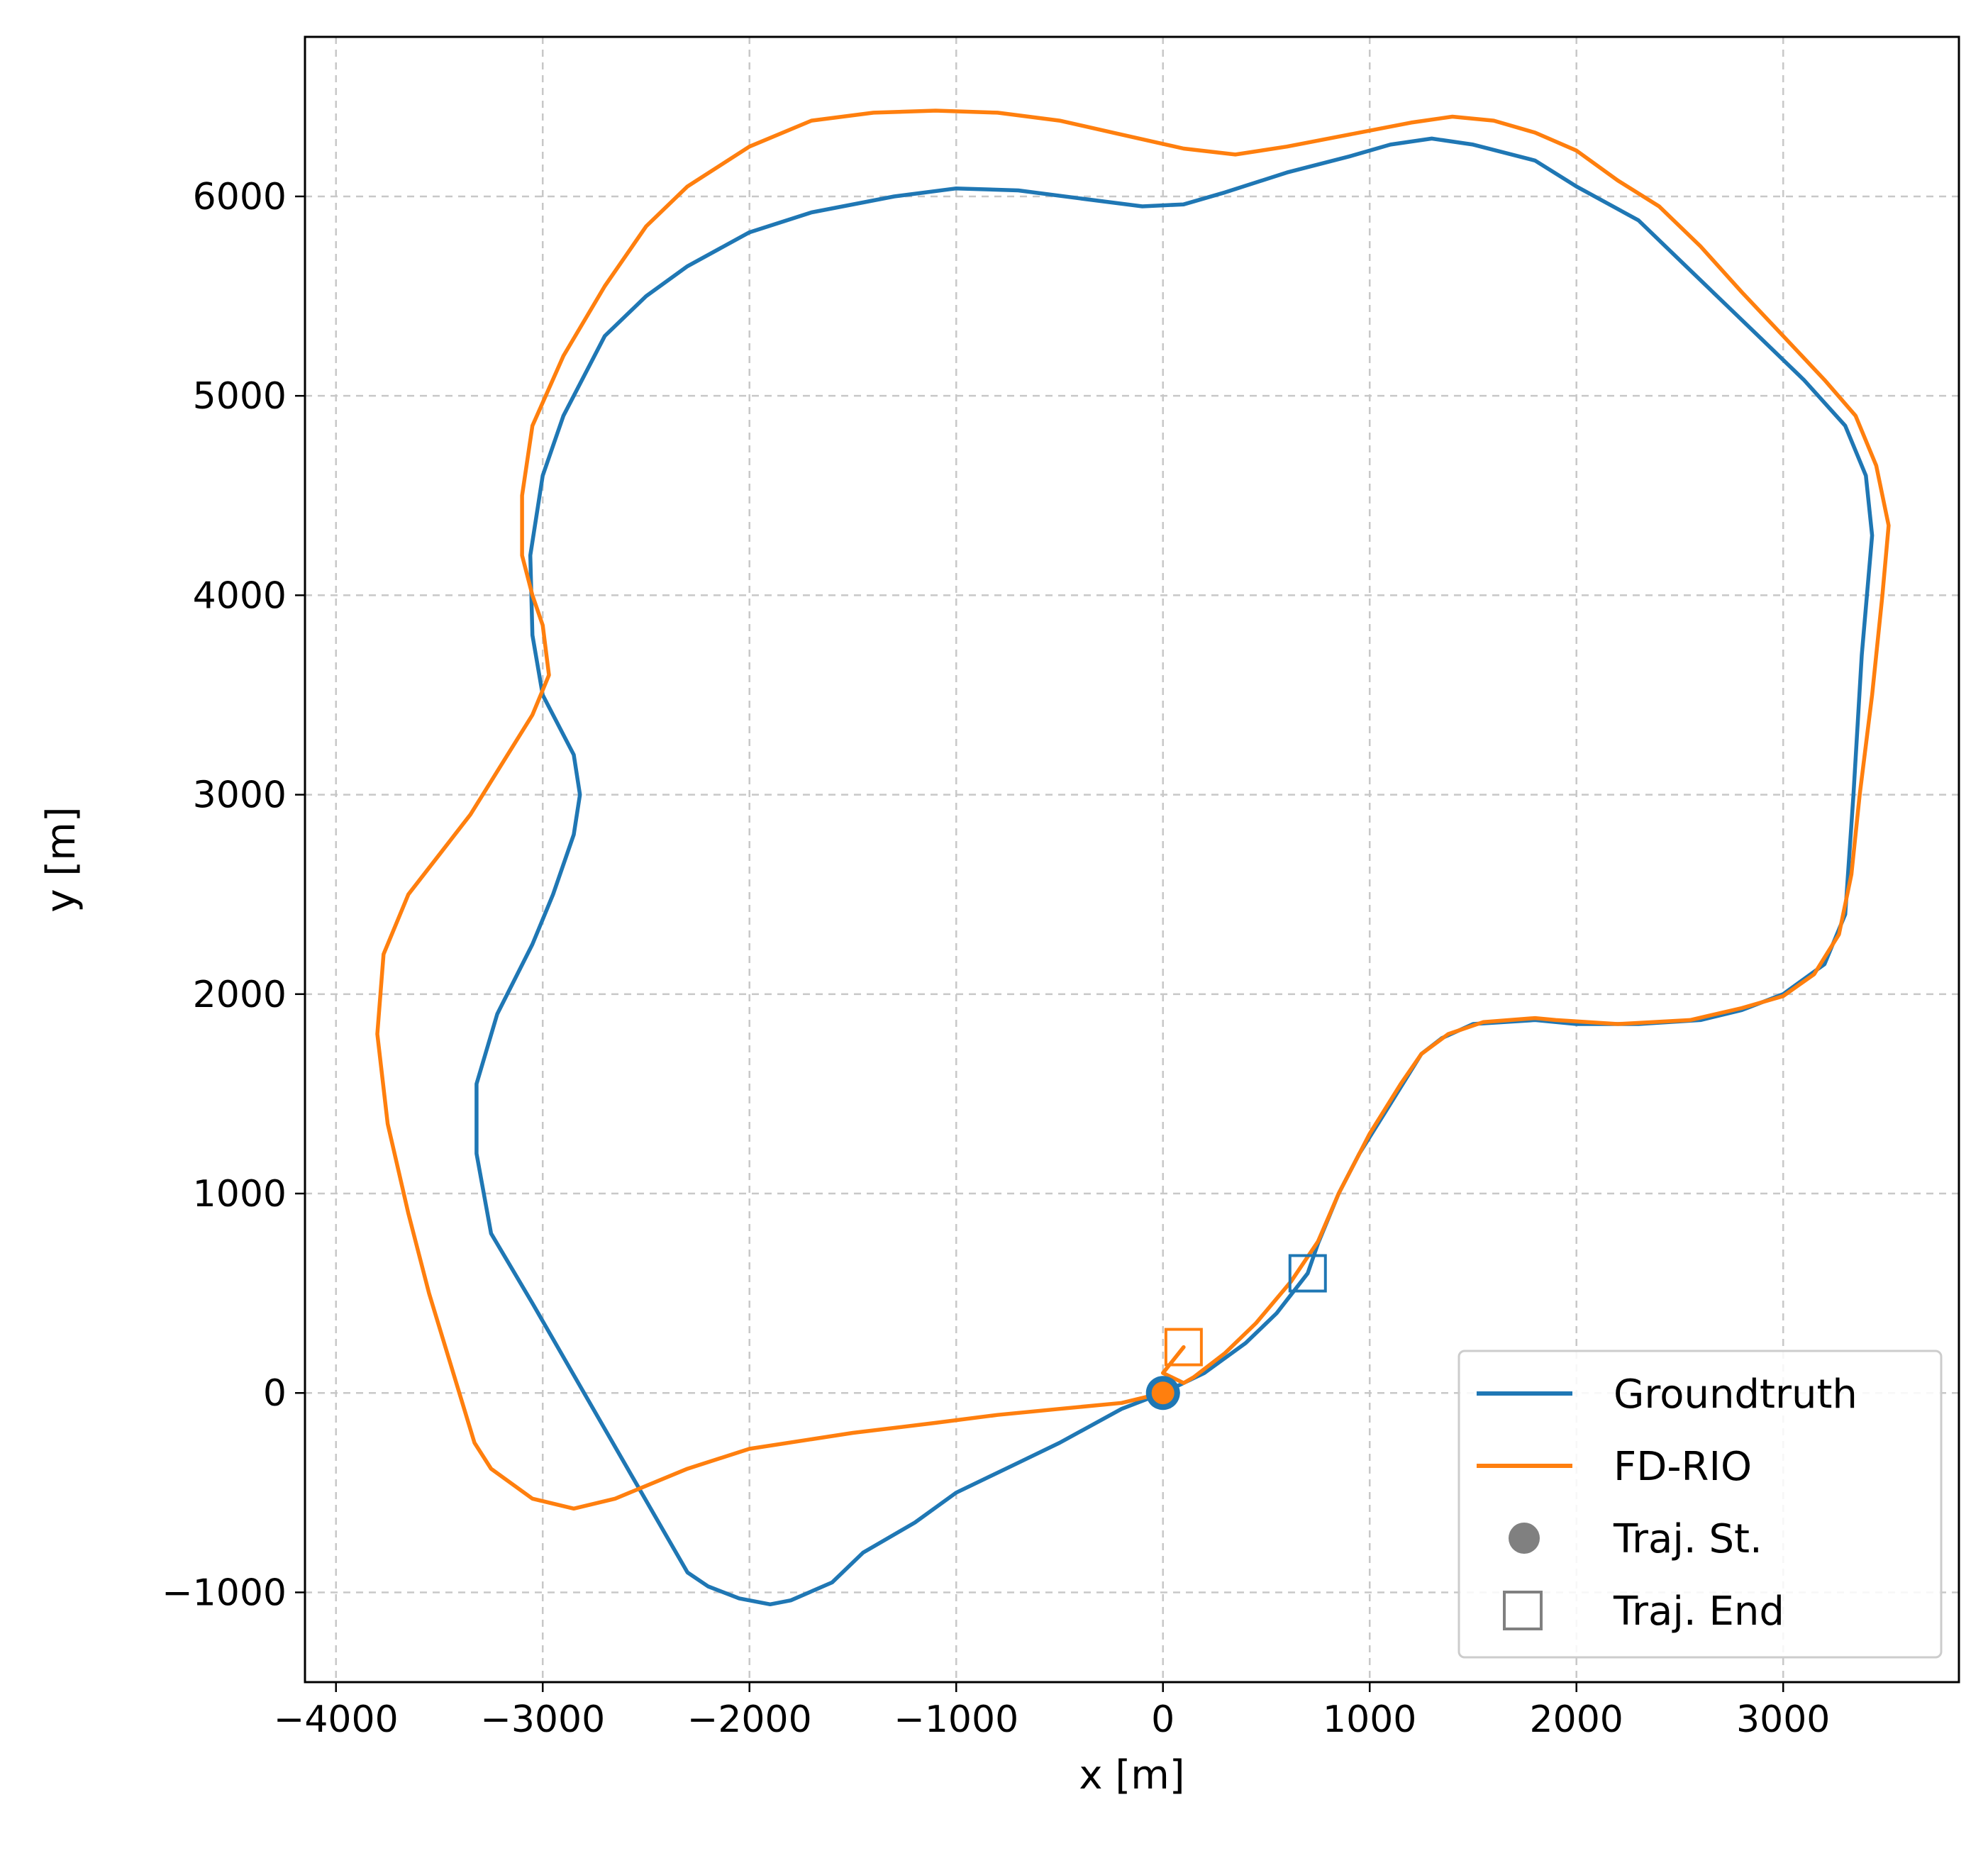 The width and height of the screenshot is (1988, 1858). What do you see at coordinates (1163, 1393) in the screenshot?
I see `fd-rio-start-marker` at bounding box center [1163, 1393].